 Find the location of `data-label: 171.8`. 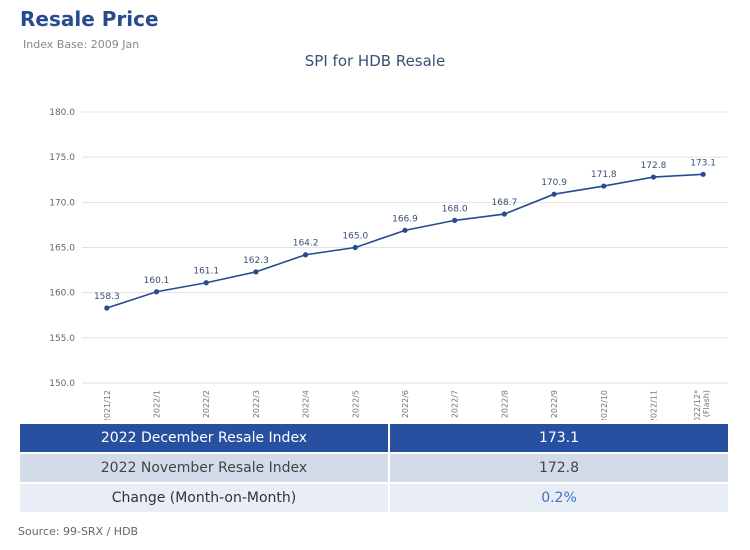

data-label: 171.8 is located at coordinates (604, 175).